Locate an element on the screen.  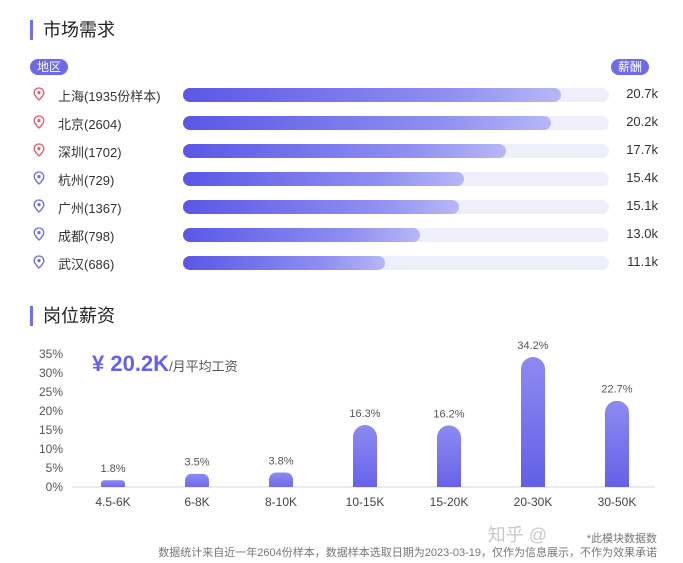
salary-value: 20.2k is located at coordinates (642, 121).